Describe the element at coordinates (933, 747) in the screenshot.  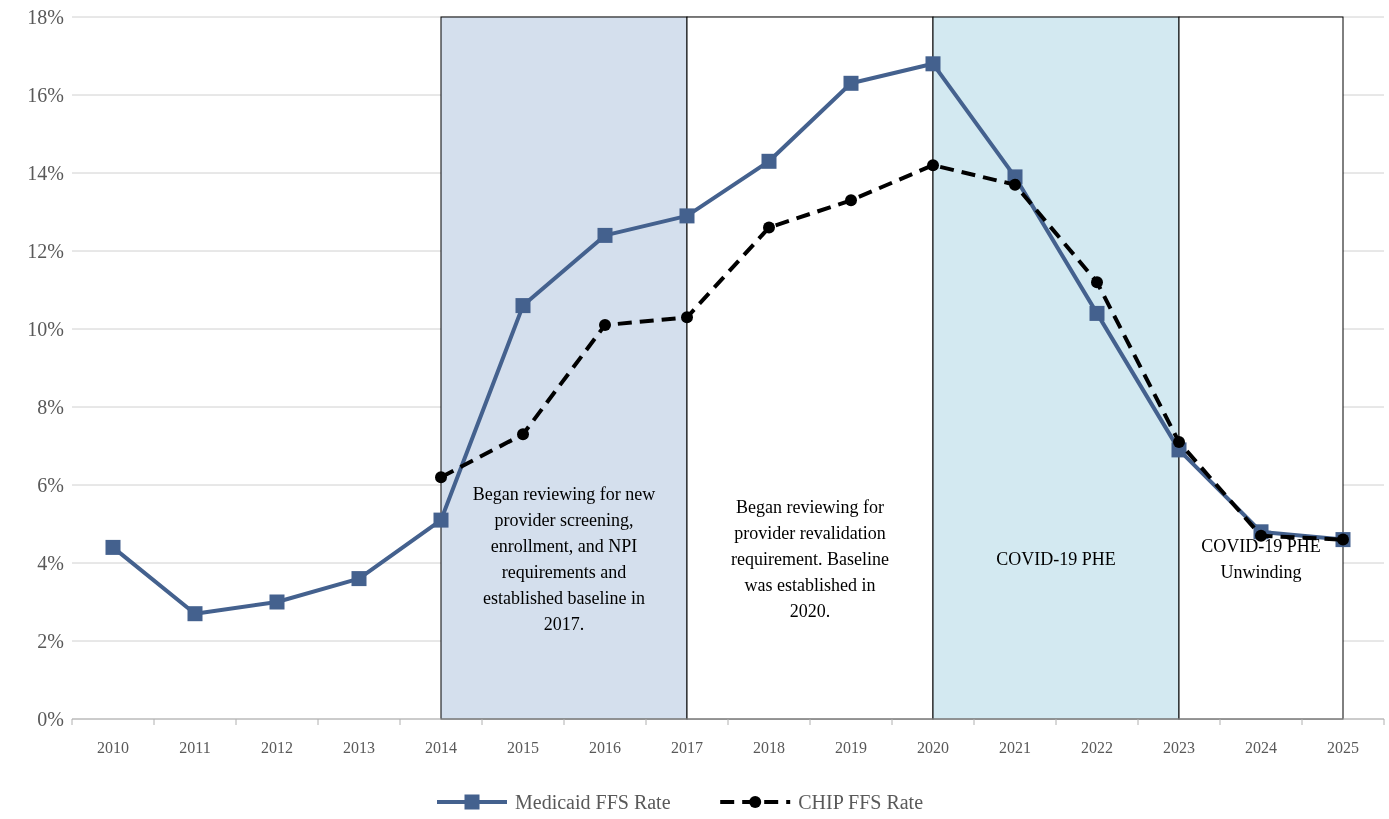
I see `x-tick-label: 2020` at that location.